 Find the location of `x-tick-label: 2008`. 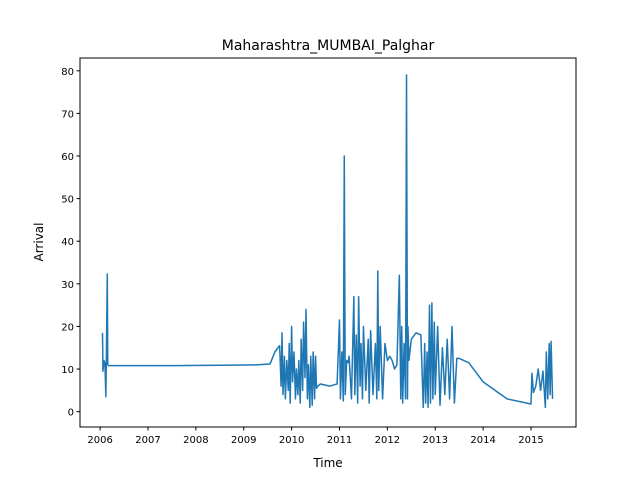

x-tick-label: 2008 is located at coordinates (195, 440).